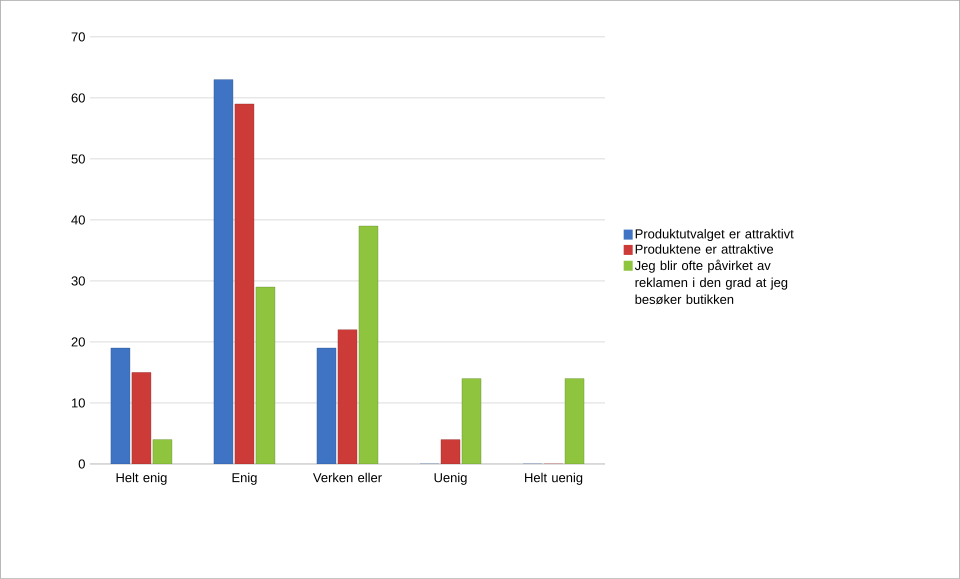 This screenshot has height=579, width=960. I want to click on x-tick-label: Verken eller, so click(347, 477).